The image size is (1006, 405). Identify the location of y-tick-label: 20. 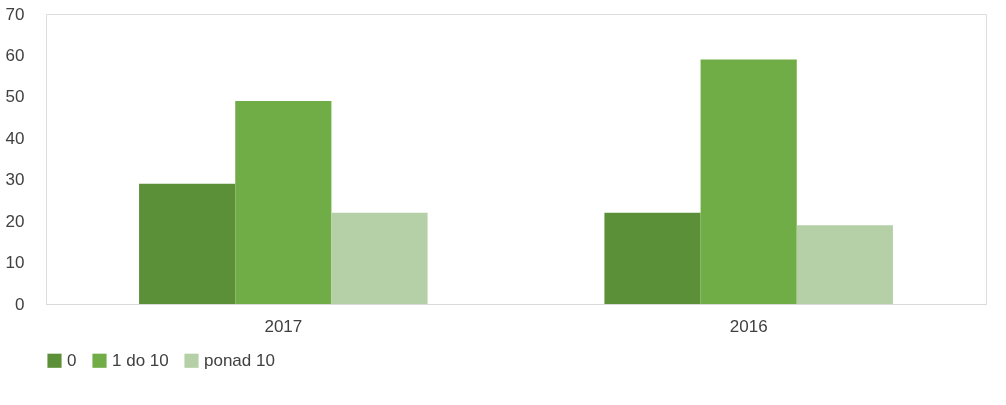
(15, 221).